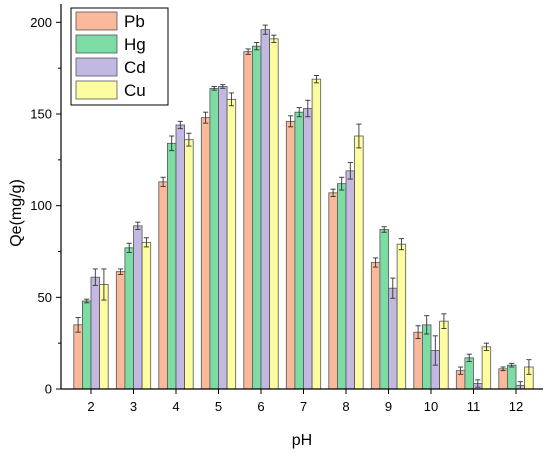  What do you see at coordinates (303, 406) in the screenshot?
I see `x-tick-label-7: 7` at bounding box center [303, 406].